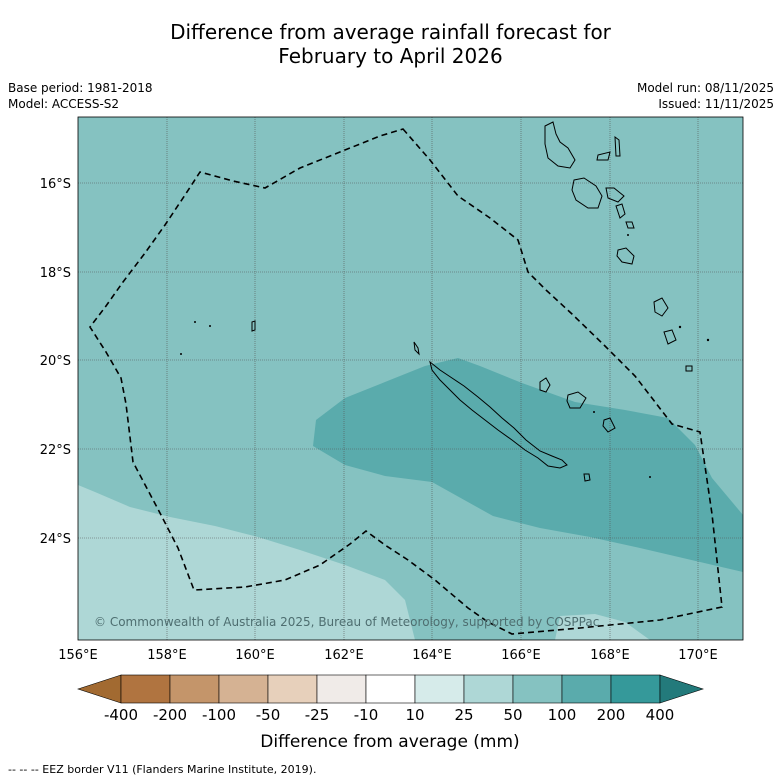 The height and width of the screenshot is (781, 781). I want to click on latitude-labels: 16°S 18°S 20°S 22°S 24°S, so click(55, 362).